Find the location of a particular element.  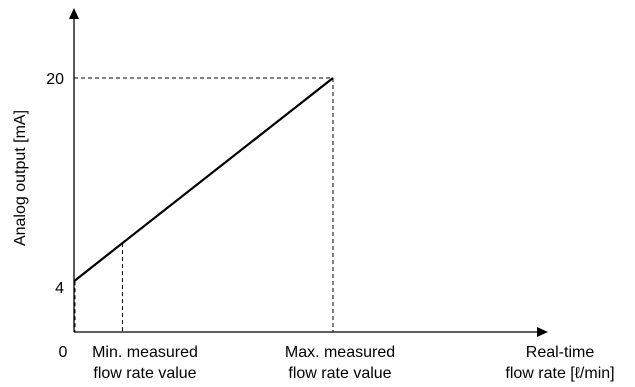

x-marker-max-label-line2: flow rate value is located at coordinates (339, 373).